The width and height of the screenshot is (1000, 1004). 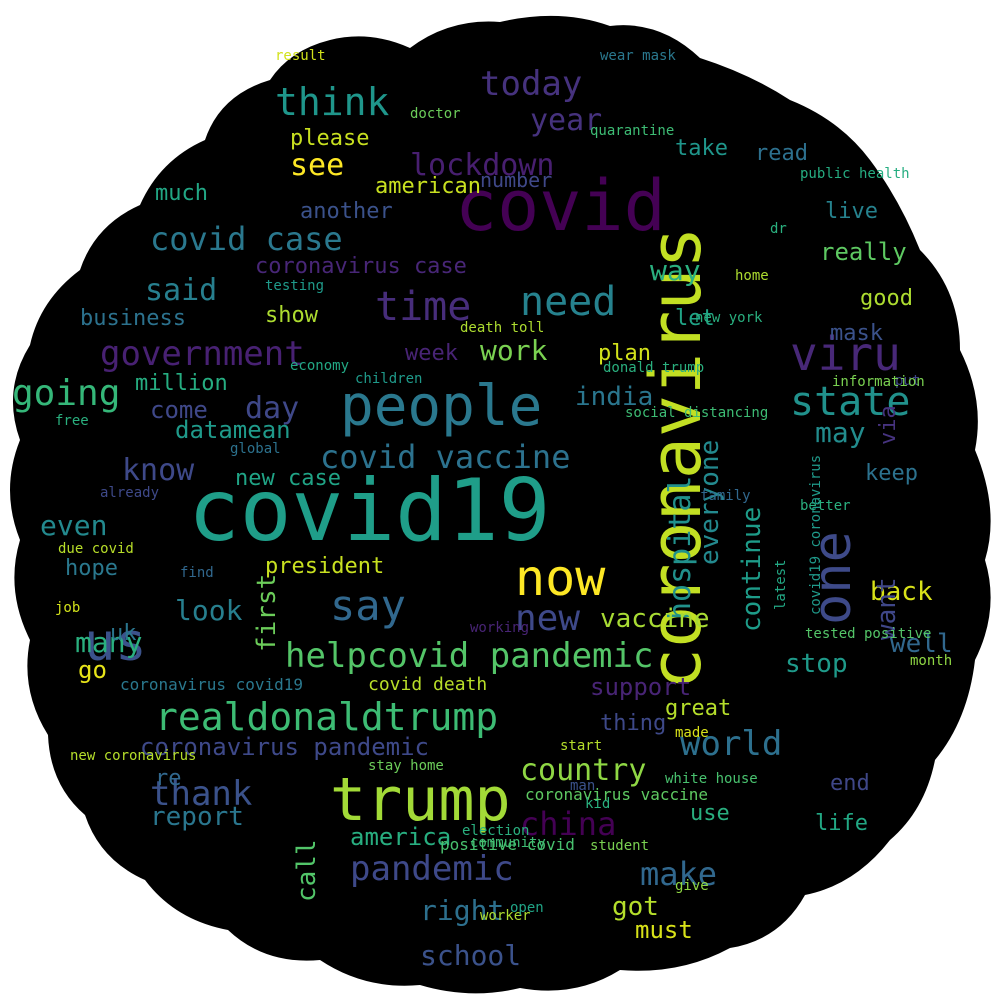 I want to click on cloud-word: information, so click(x=878, y=382).